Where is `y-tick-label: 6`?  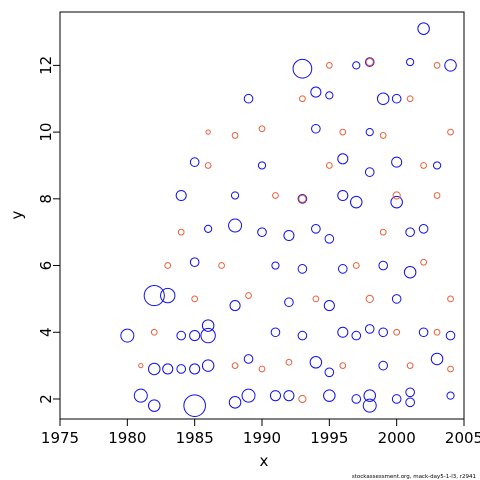
y-tick-label: 6 is located at coordinates (46, 266).